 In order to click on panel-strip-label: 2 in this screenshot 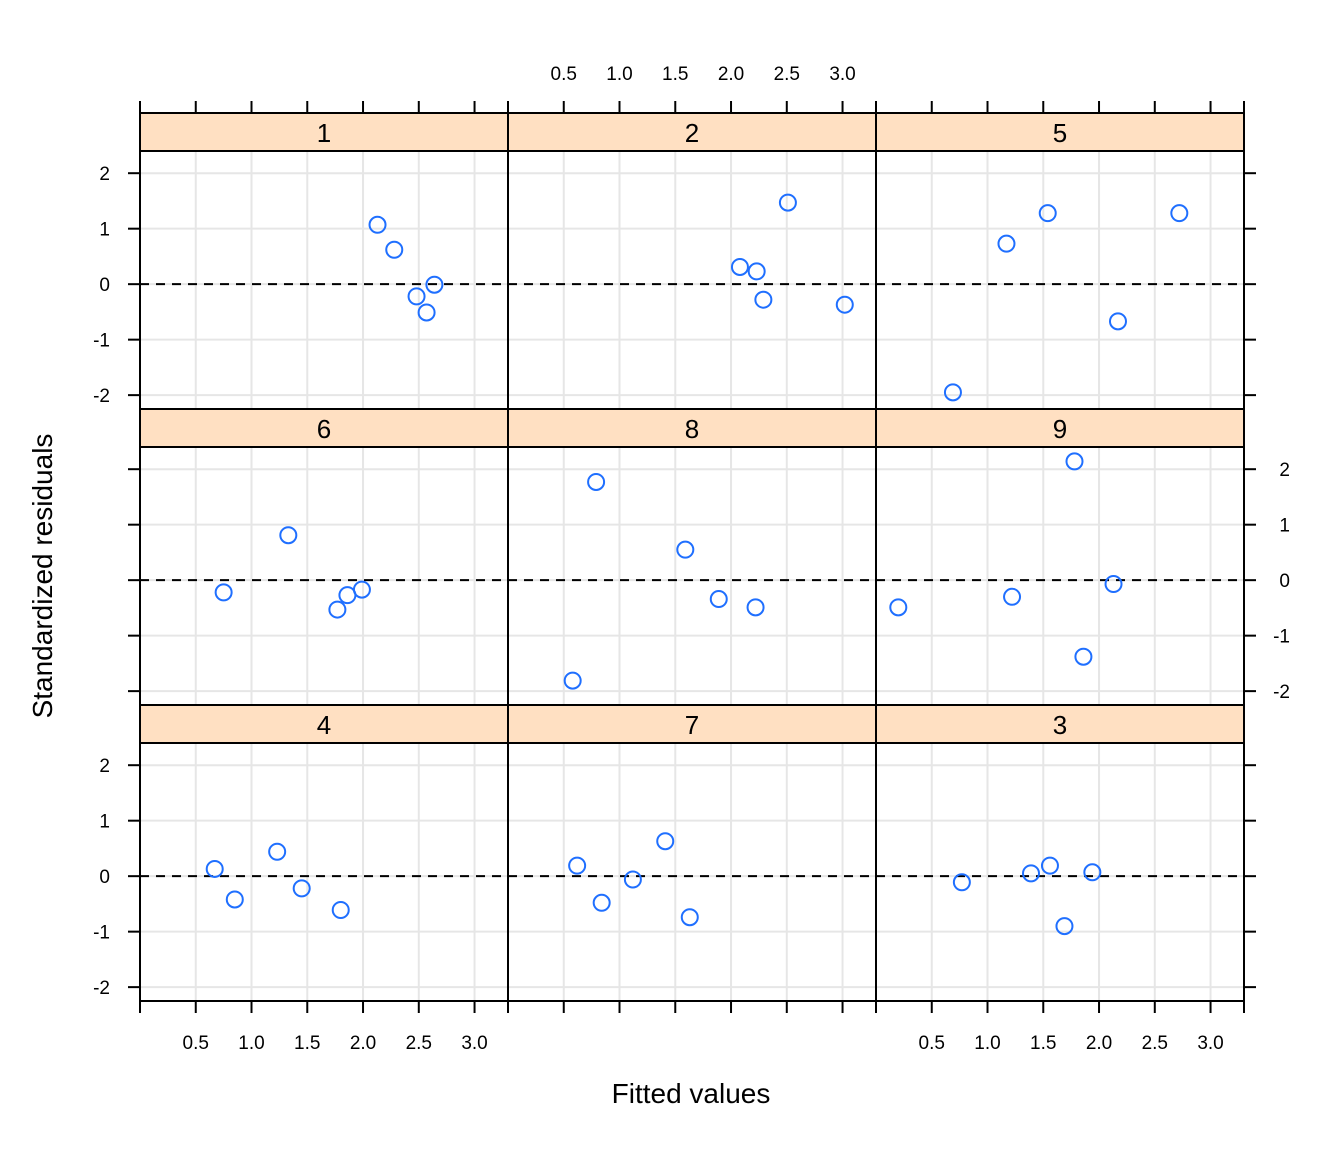, I will do `click(692, 133)`.